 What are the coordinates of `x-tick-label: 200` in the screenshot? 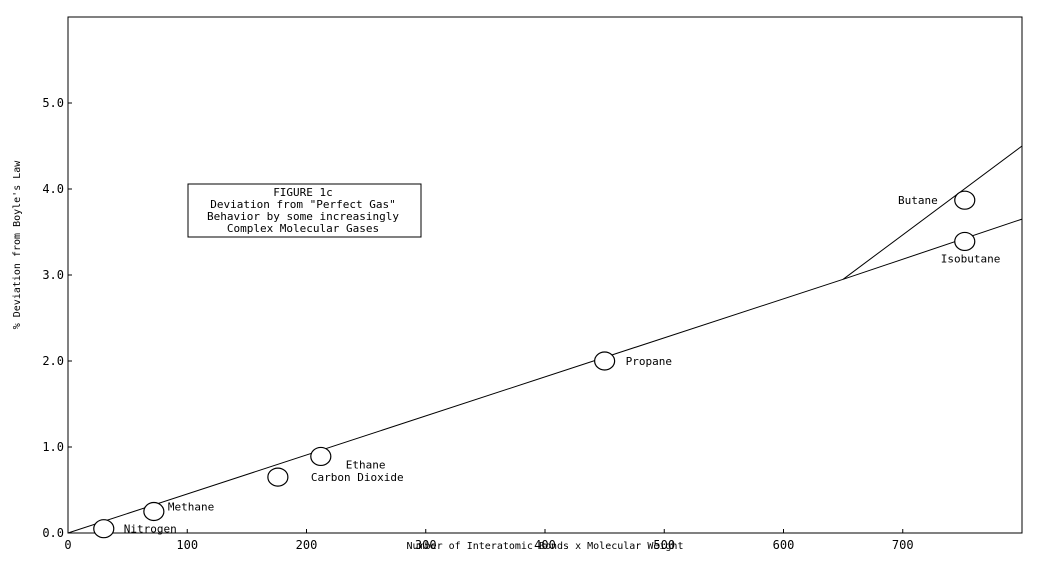 It's located at (307, 545).